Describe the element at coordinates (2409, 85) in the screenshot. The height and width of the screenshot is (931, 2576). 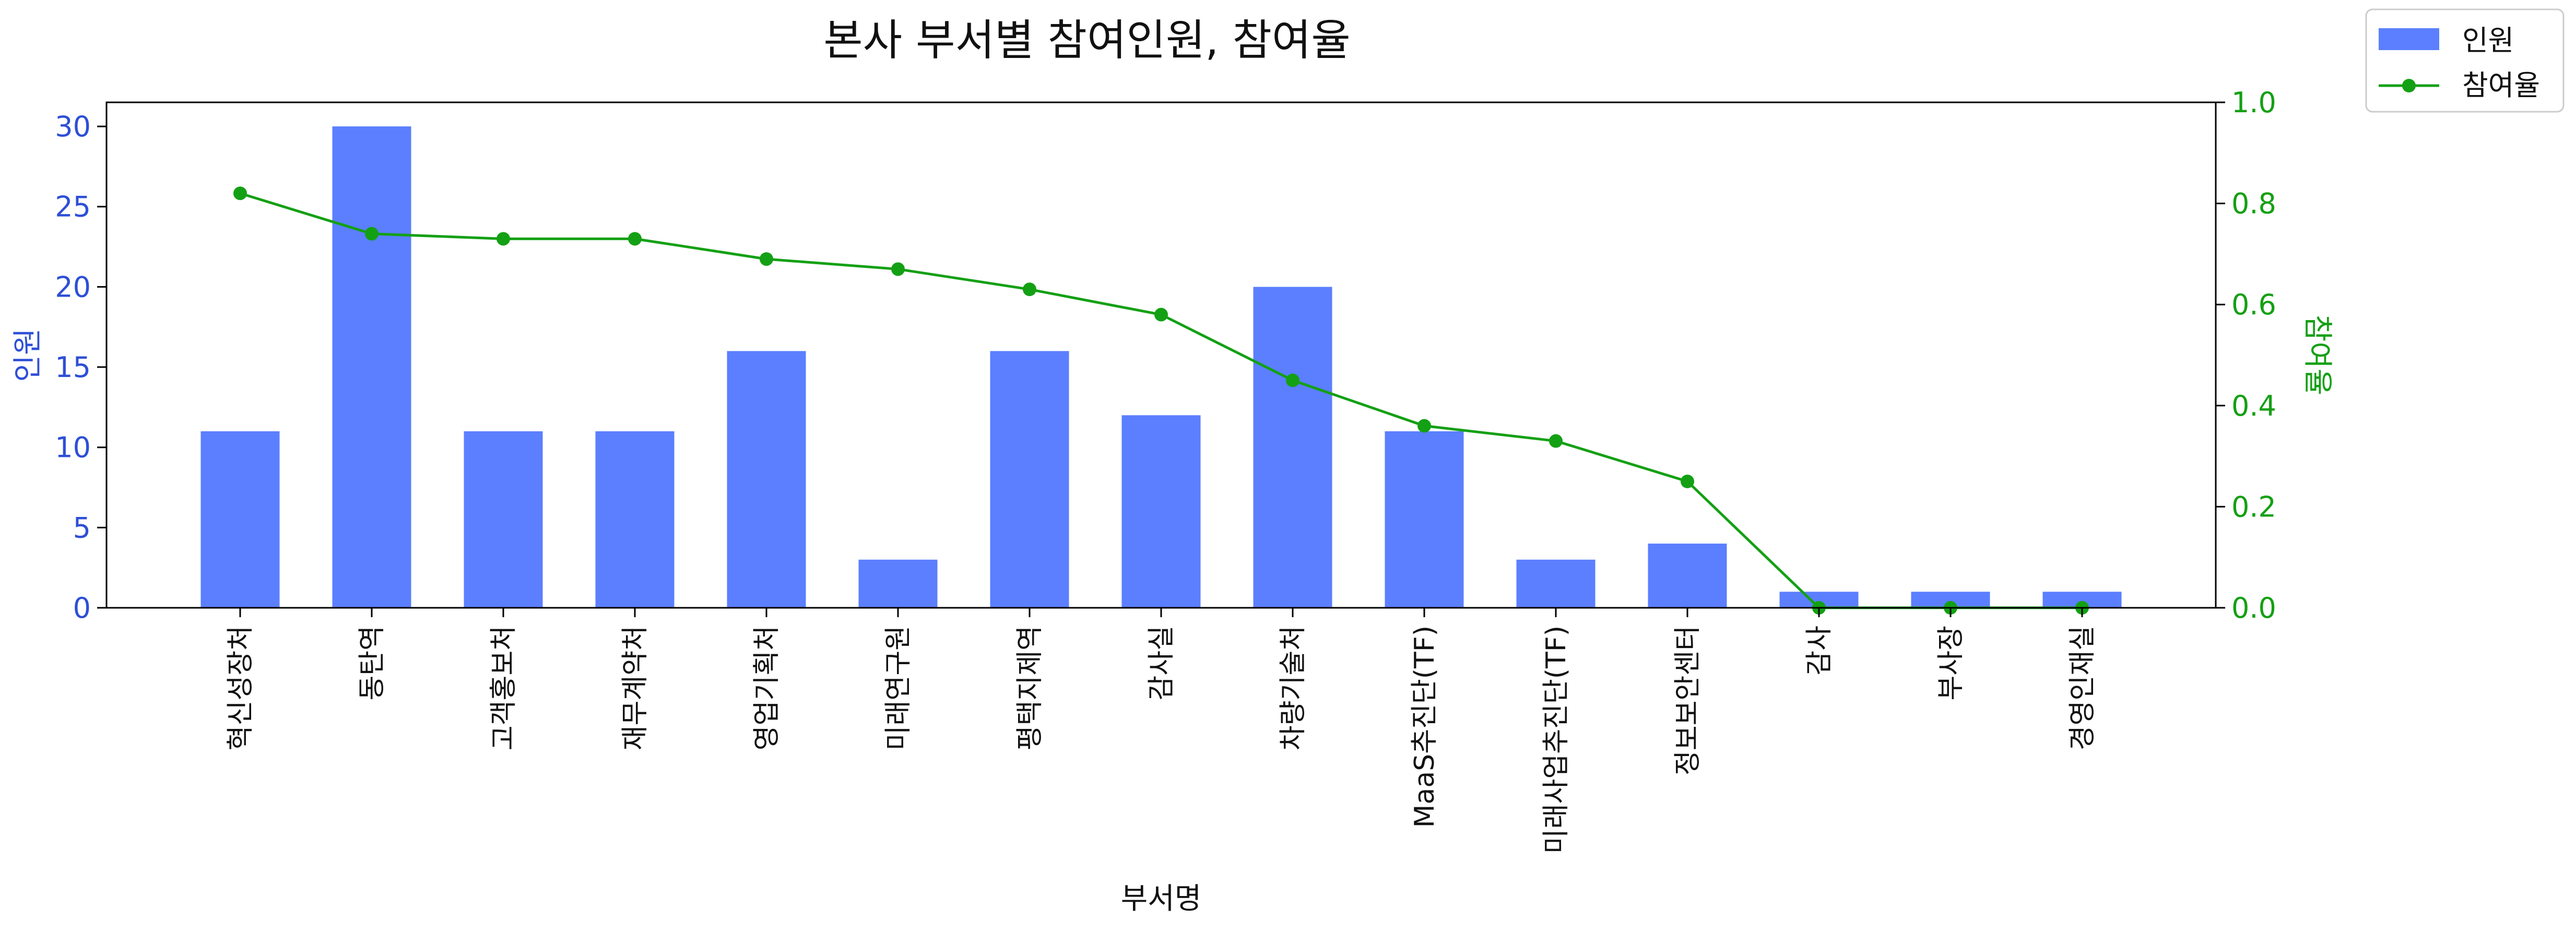
I see `legend-swatch-marker` at that location.